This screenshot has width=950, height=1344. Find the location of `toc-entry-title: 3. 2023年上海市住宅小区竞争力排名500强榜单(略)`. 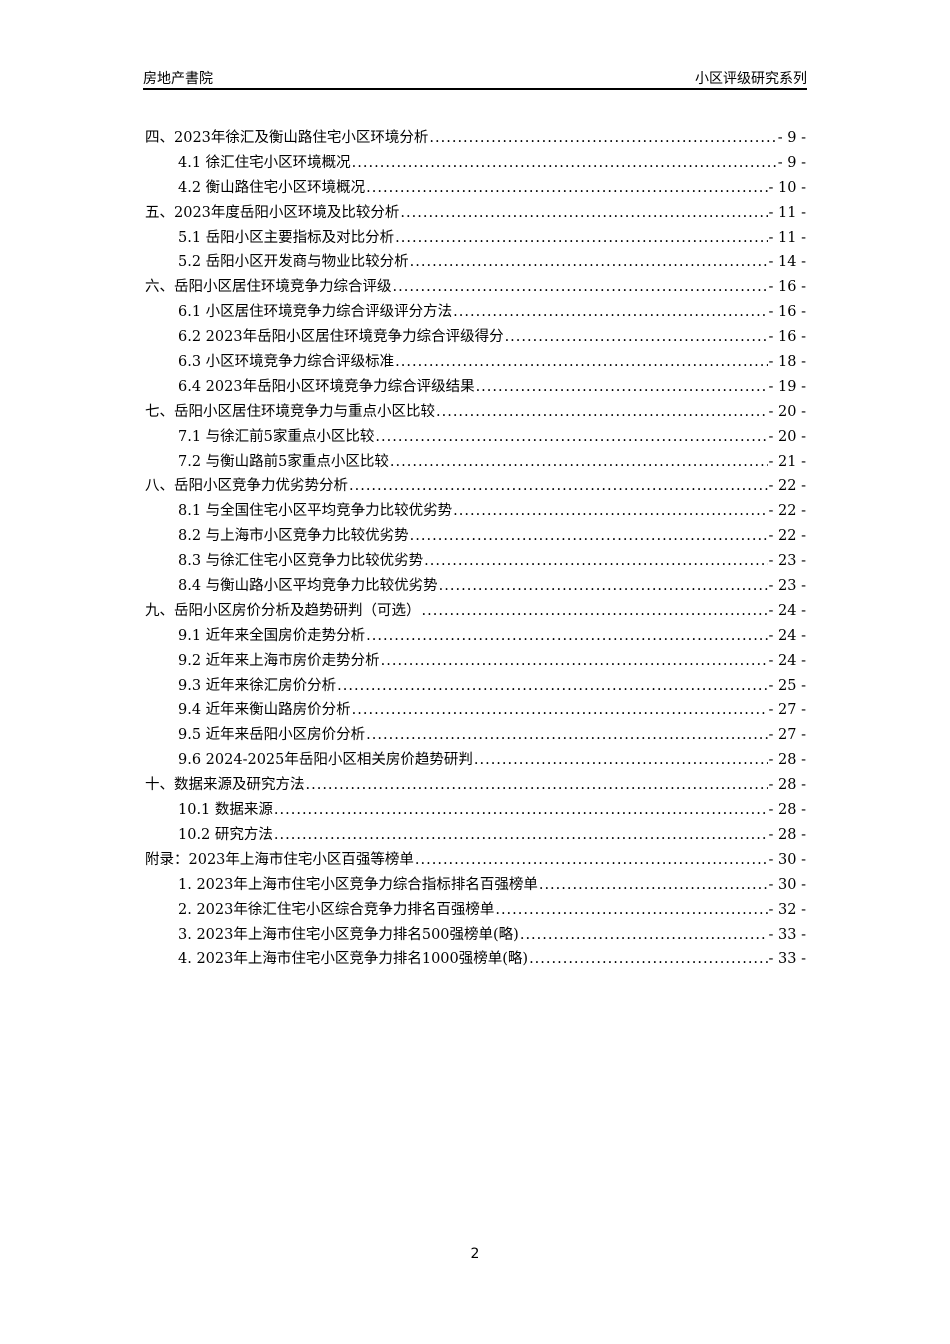

toc-entry-title: 3. 2023年上海市住宅小区竞争力排名500强榜单(略) is located at coordinates (348, 934).